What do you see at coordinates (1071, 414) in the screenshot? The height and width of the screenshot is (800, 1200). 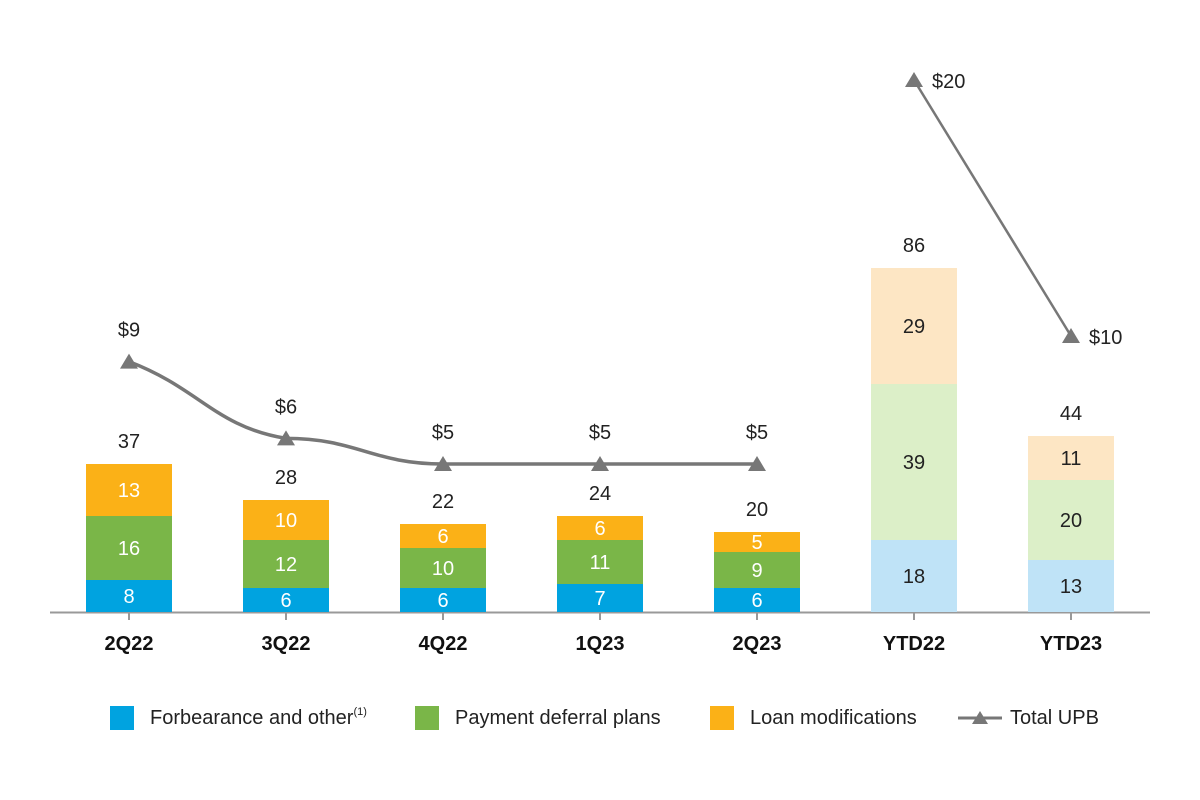 I see `total-label-YTD23: 44` at bounding box center [1071, 414].